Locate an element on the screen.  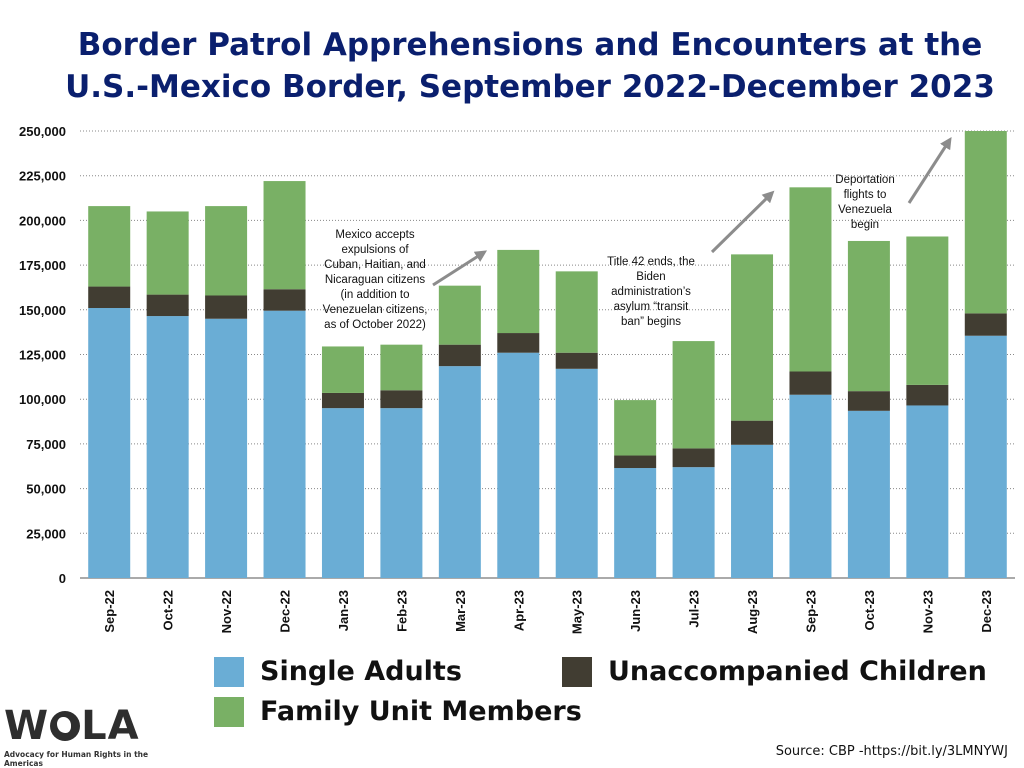
x-tick-label: Dec-22 is located at coordinates (285, 611).